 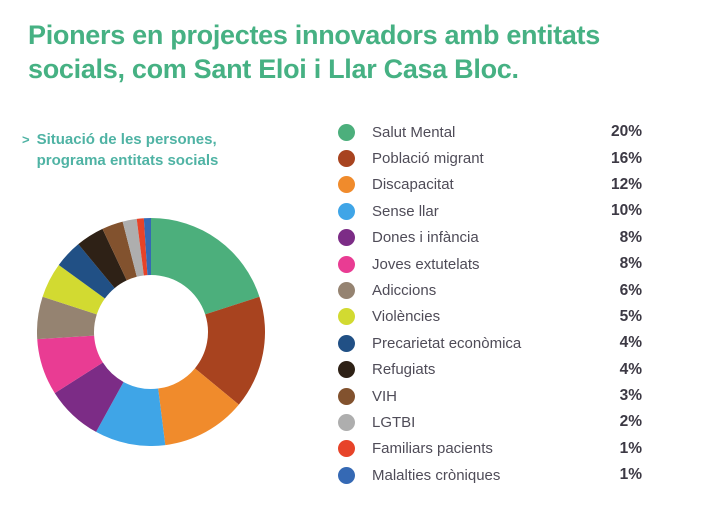 I want to click on donut-segment-refugiats, so click(x=102, y=258).